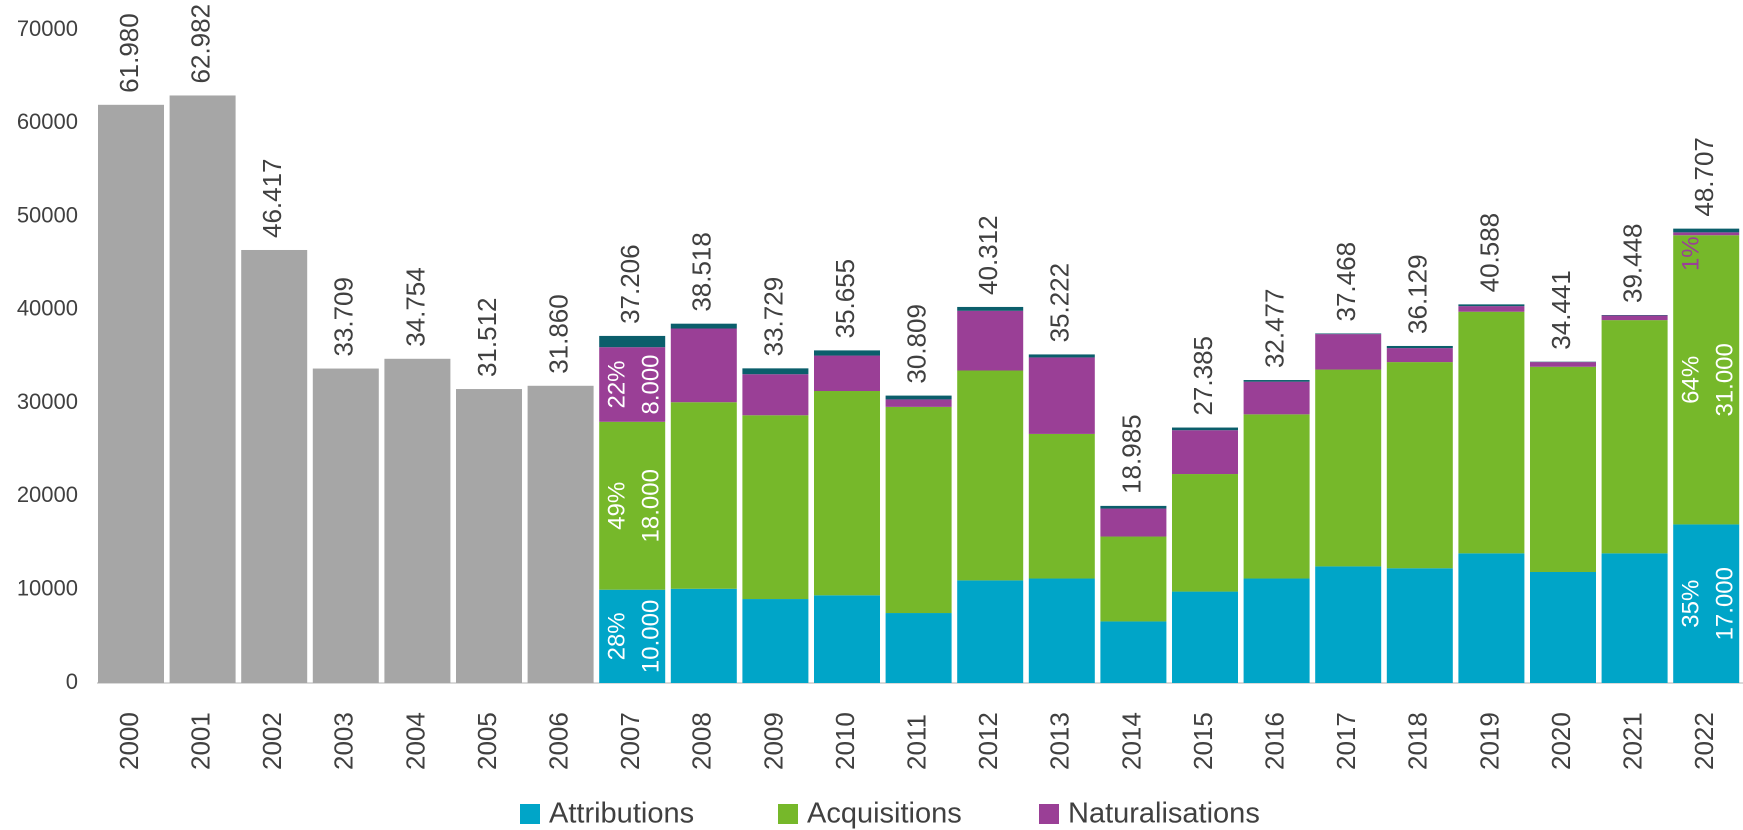 The image size is (1743, 830). Describe the element at coordinates (916, 742) in the screenshot. I see `x-tick-label: 2011` at that location.